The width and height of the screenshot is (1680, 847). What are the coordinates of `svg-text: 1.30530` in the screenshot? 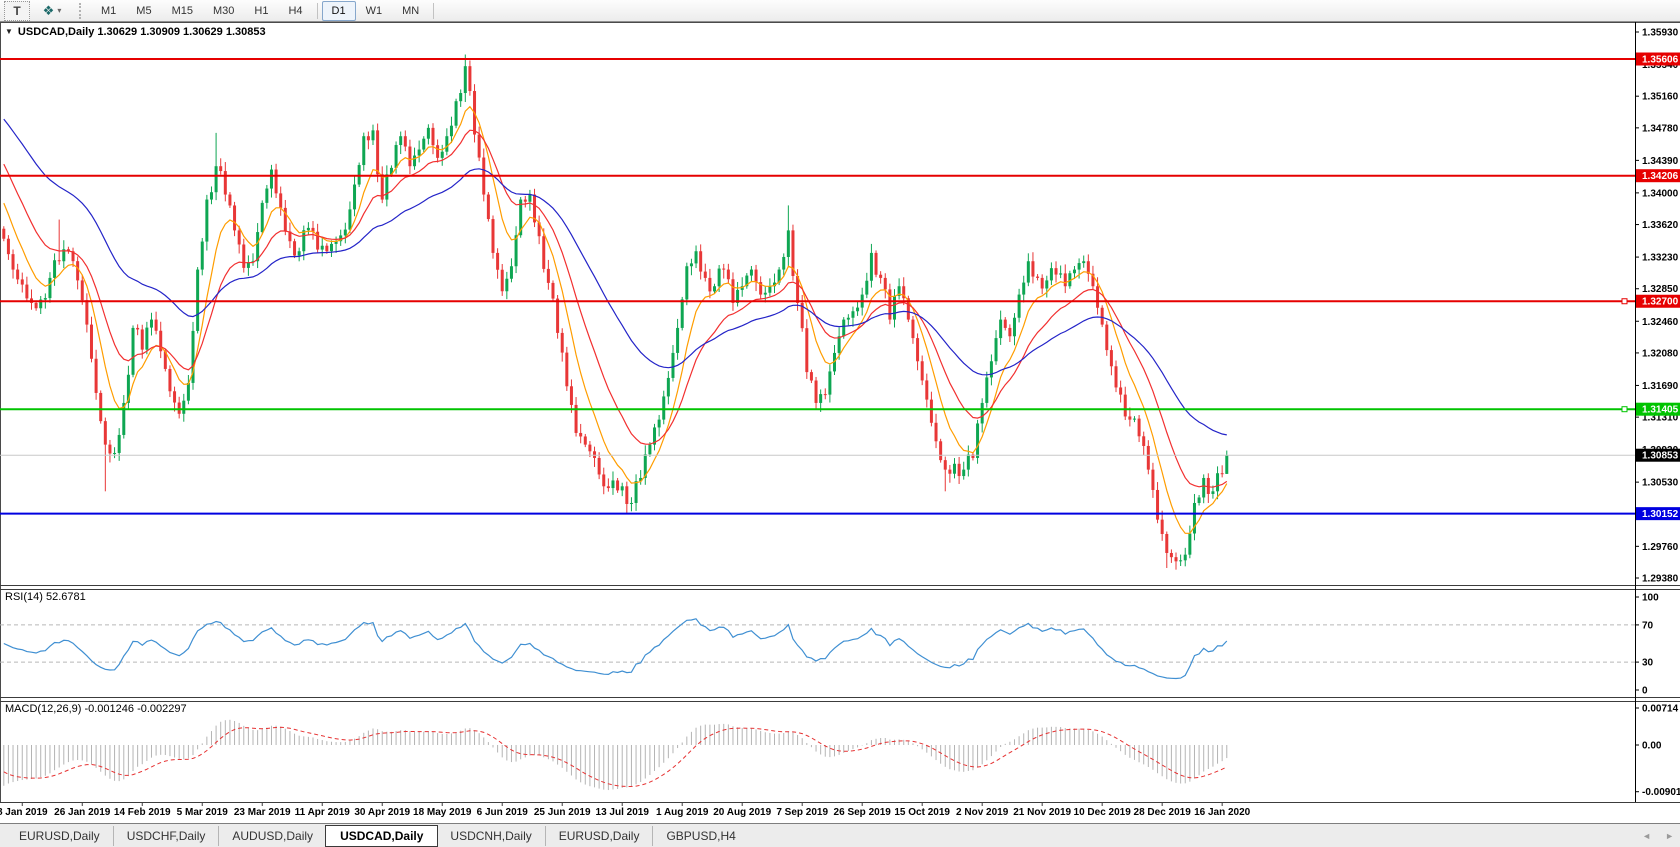 It's located at (1660, 483).